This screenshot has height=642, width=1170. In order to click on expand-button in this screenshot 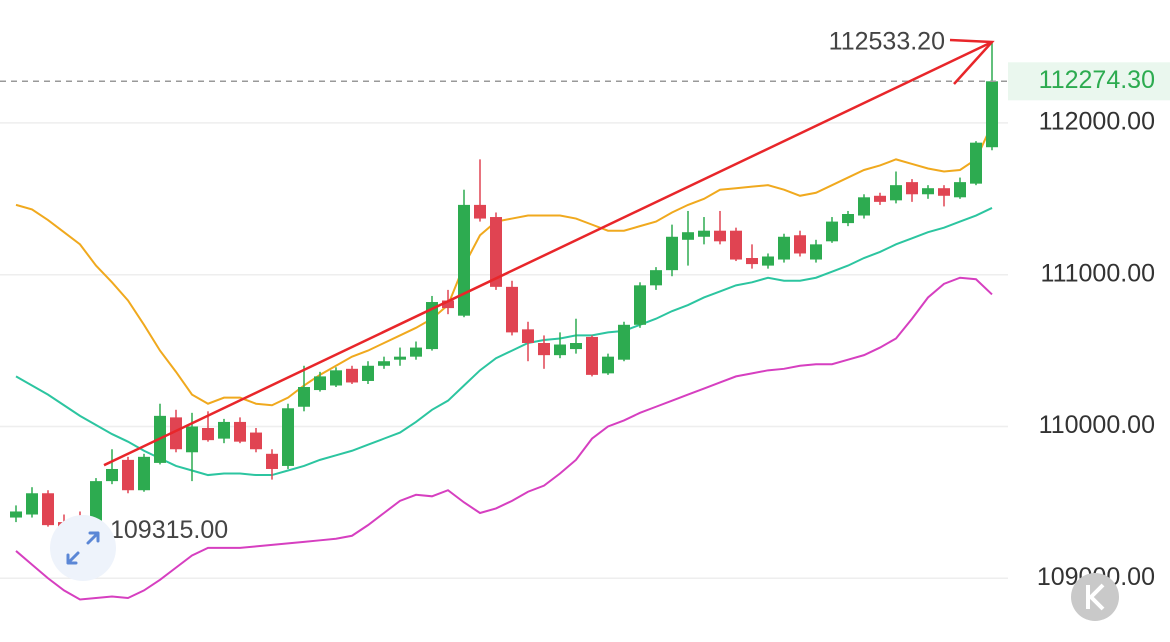, I will do `click(83, 548)`.